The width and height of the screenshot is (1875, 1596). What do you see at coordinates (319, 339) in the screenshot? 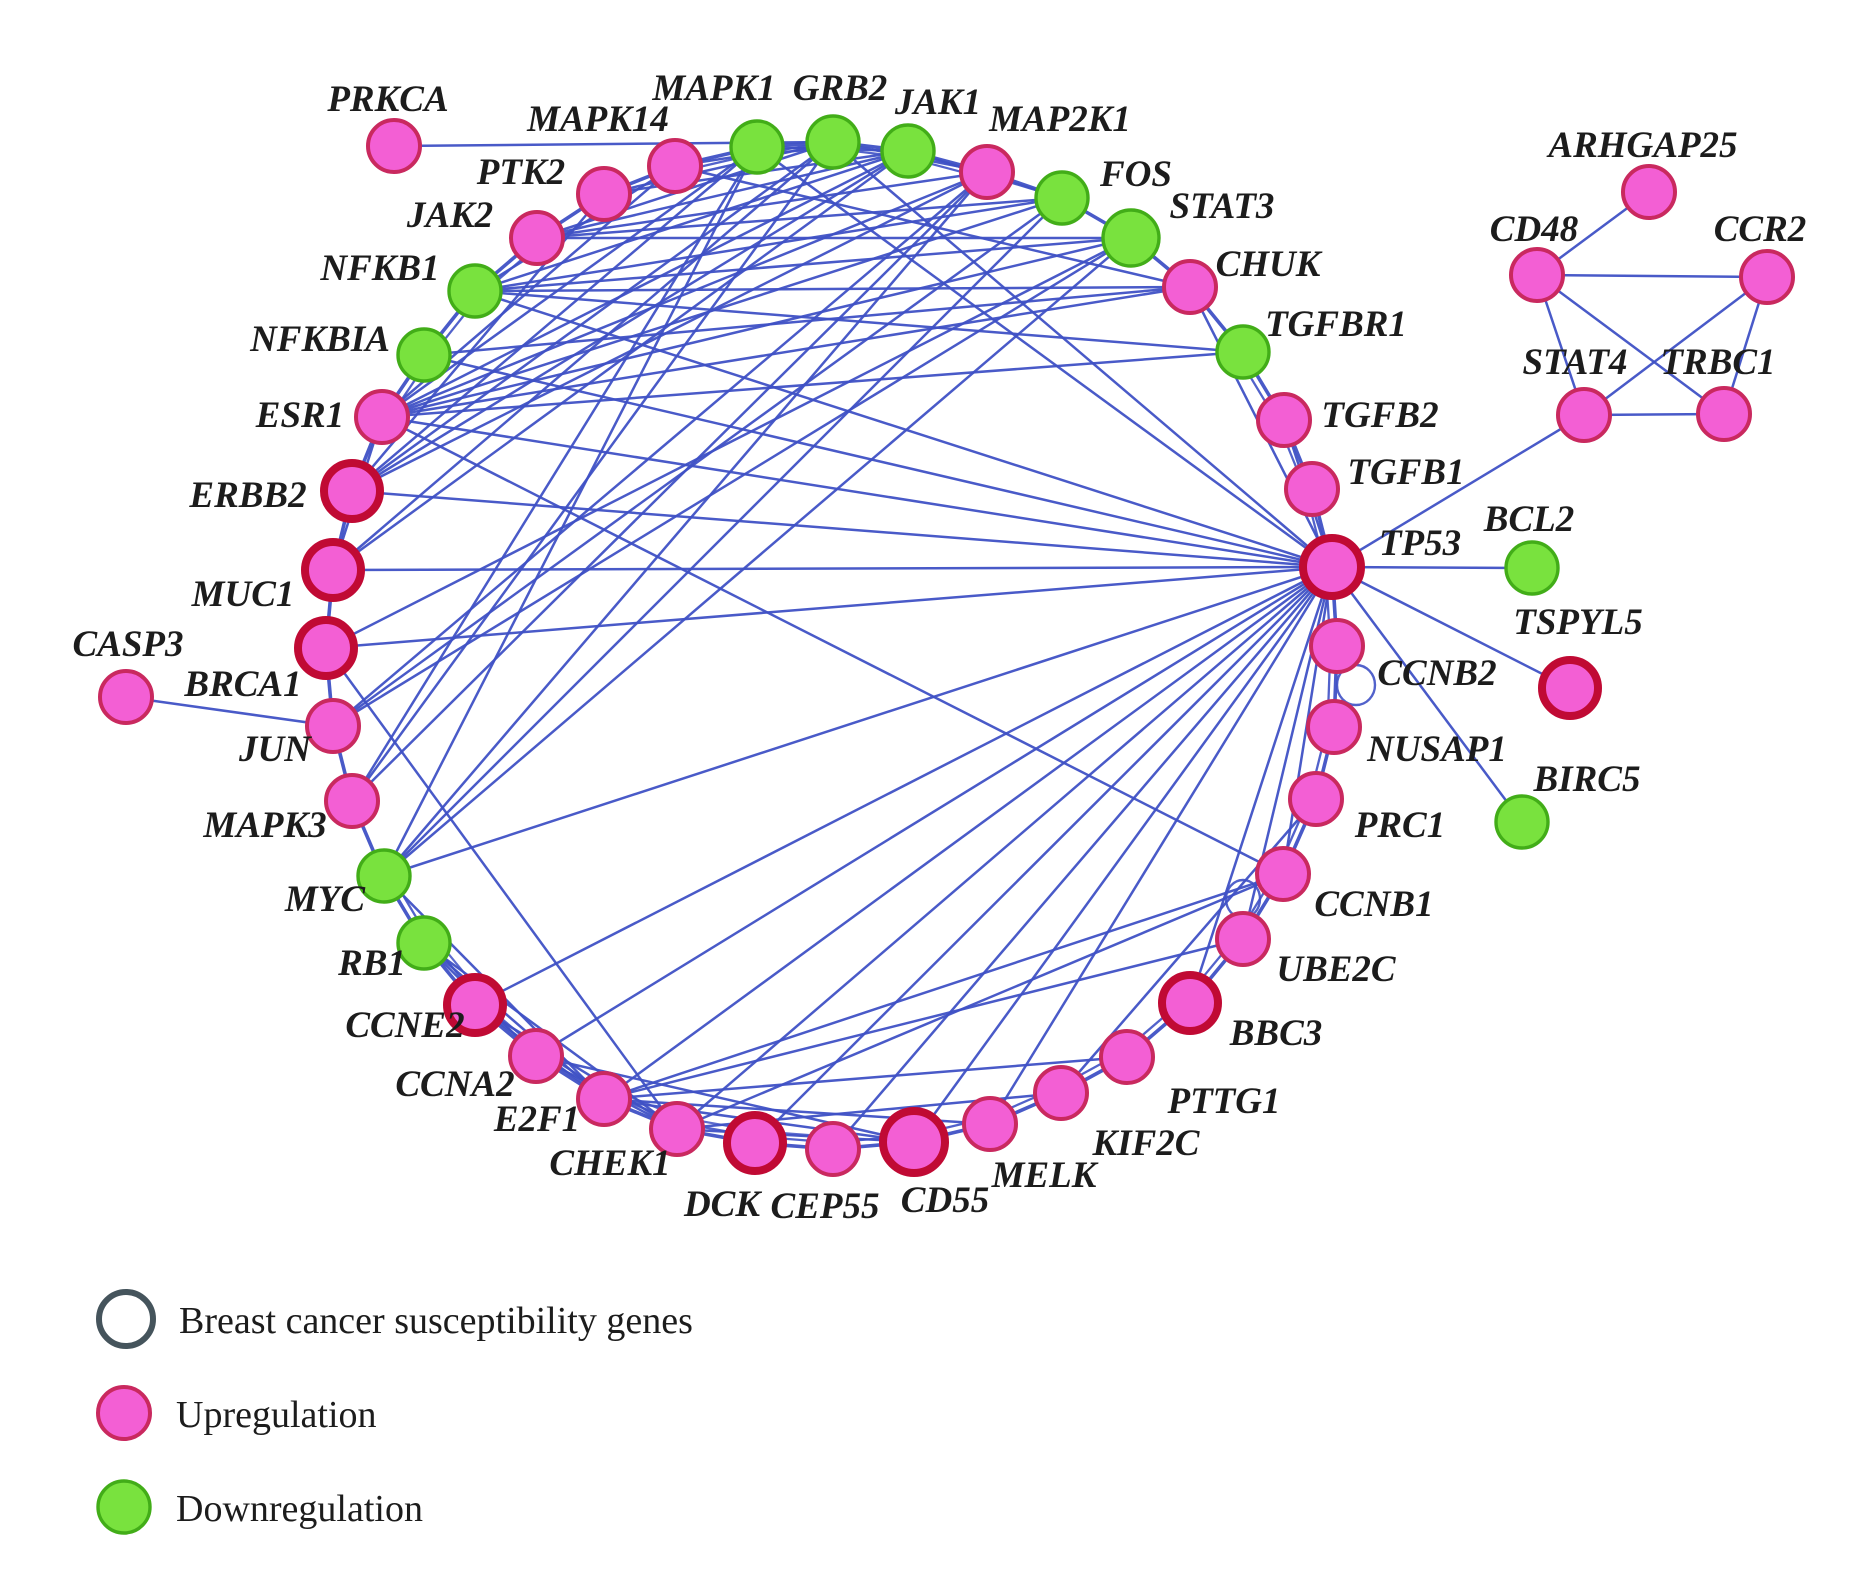
I see `svg-text: NFKBIA` at bounding box center [319, 339].